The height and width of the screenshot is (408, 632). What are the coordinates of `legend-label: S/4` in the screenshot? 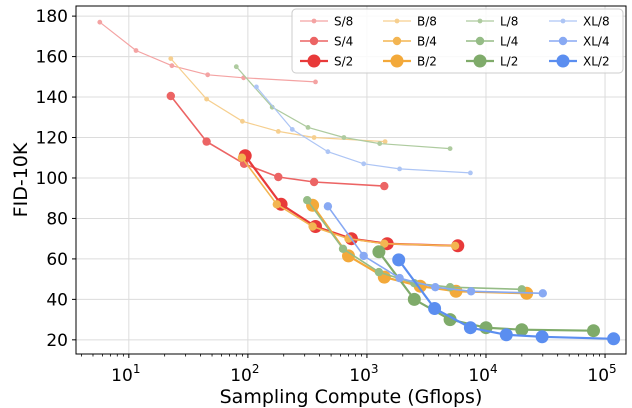 It's located at (343, 42).